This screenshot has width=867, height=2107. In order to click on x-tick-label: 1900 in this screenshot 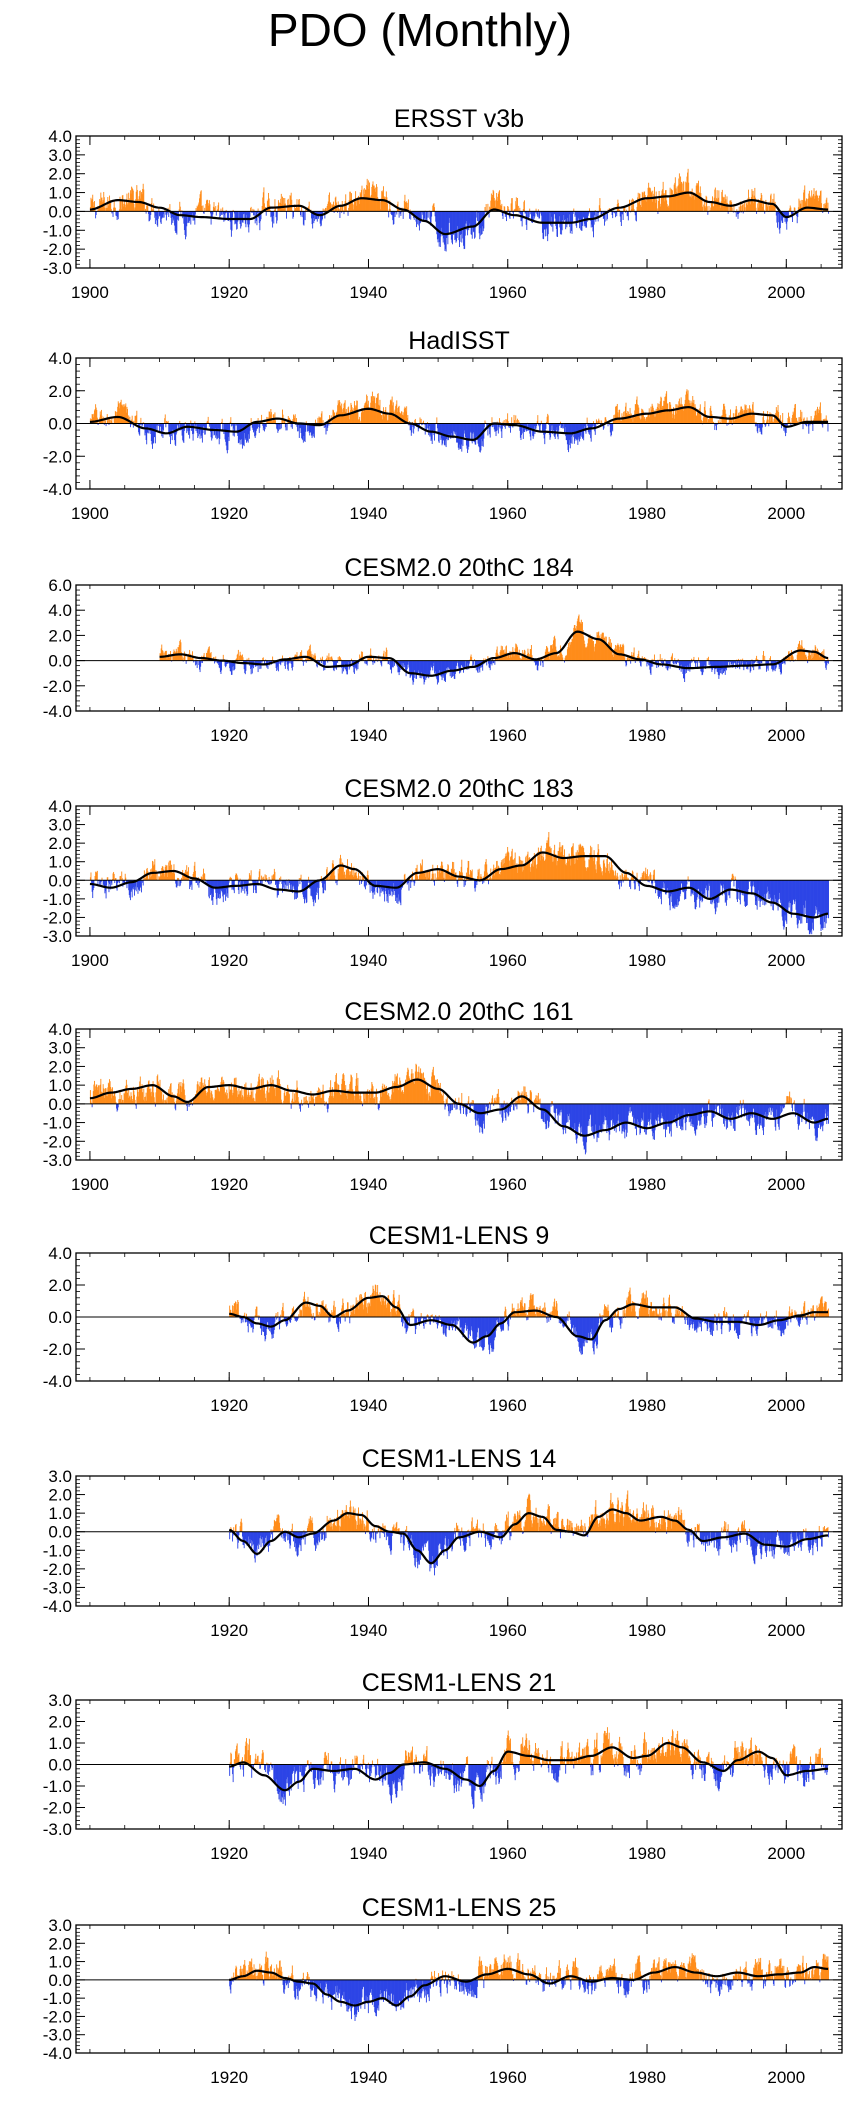, I will do `click(90, 513)`.